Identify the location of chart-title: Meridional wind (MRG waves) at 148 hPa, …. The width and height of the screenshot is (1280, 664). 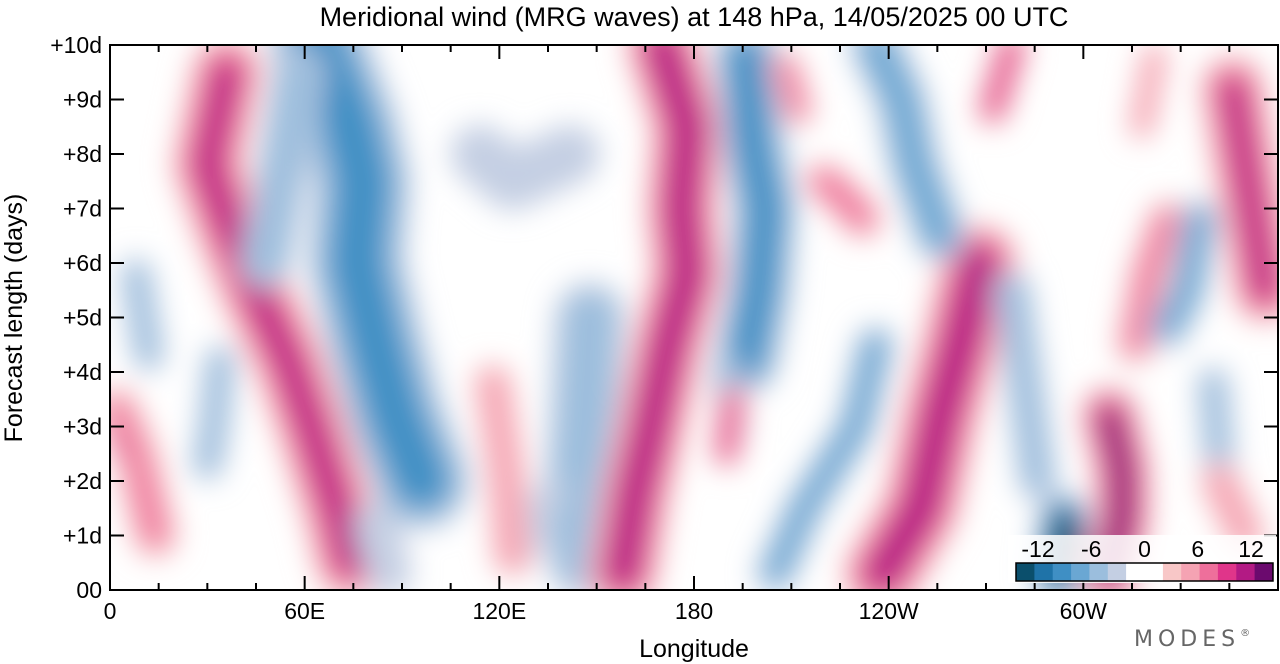
(694, 17).